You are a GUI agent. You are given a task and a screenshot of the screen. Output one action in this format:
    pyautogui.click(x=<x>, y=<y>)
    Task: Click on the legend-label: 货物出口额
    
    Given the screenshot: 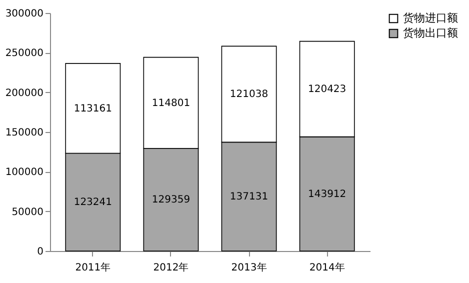 What is the action you would take?
    pyautogui.click(x=430, y=33)
    